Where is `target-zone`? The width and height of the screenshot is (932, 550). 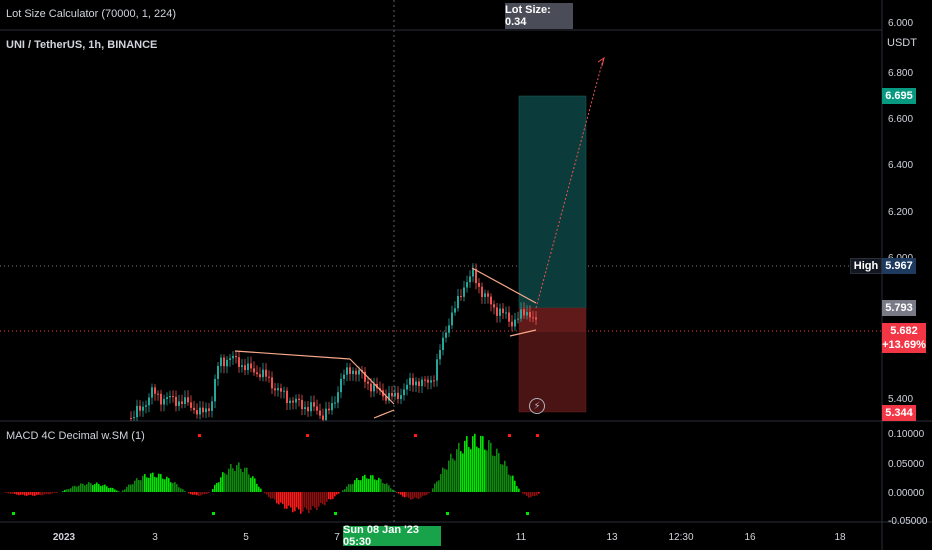 target-zone is located at coordinates (552, 202).